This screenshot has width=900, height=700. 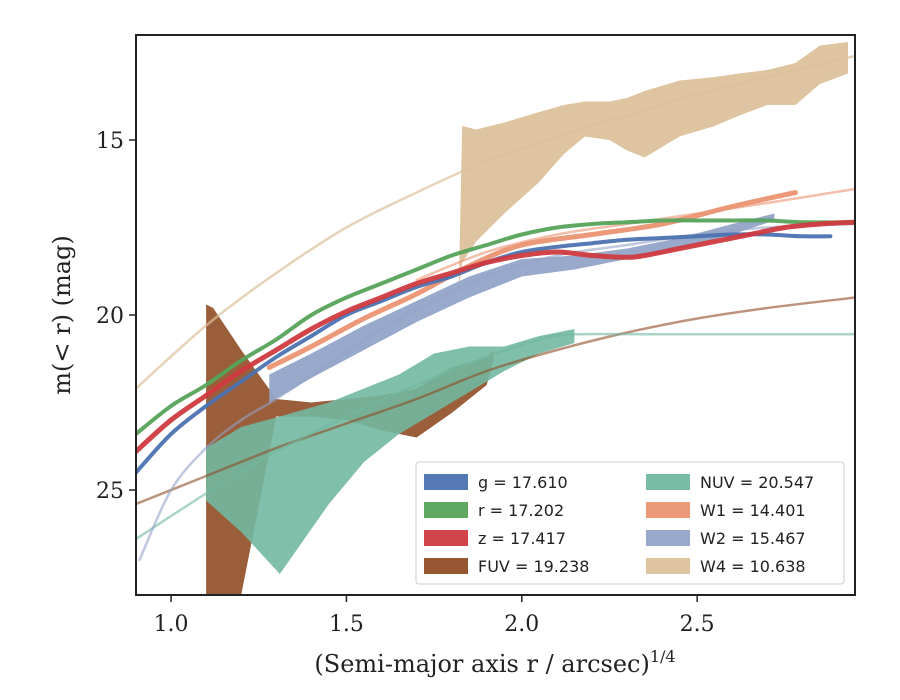 What do you see at coordinates (753, 538) in the screenshot?
I see `legend-label-W2: W2 = 15.467` at bounding box center [753, 538].